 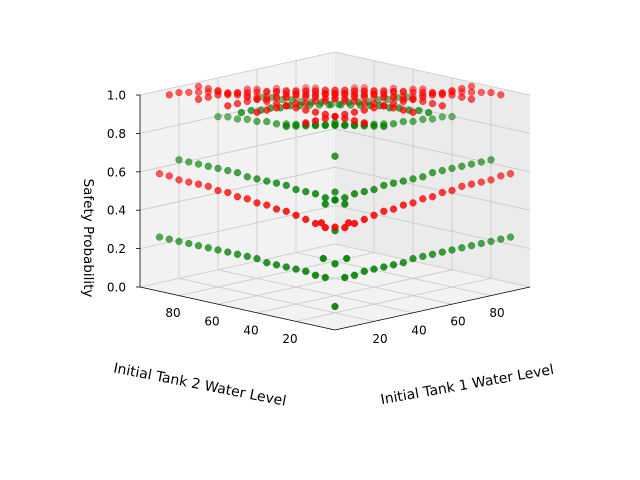 What do you see at coordinates (496, 313) in the screenshot?
I see `x-tick-label: 80` at bounding box center [496, 313].